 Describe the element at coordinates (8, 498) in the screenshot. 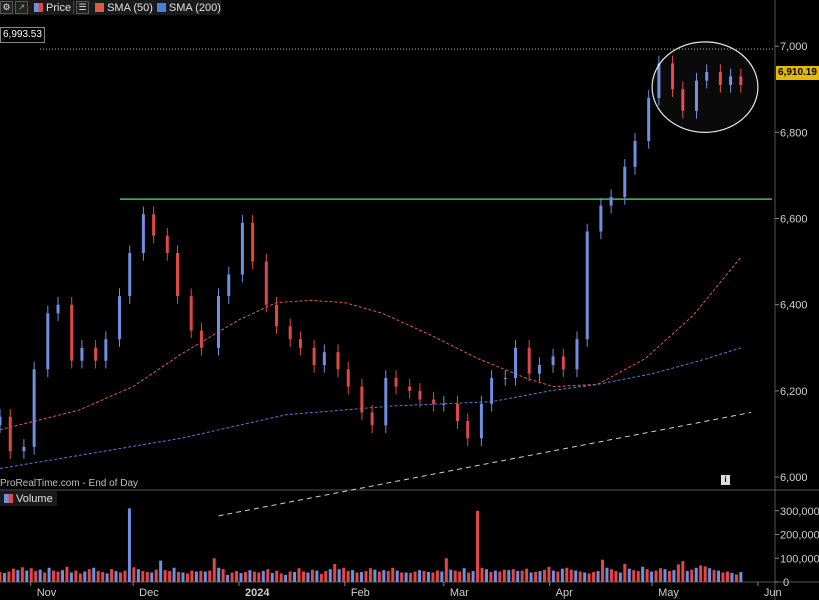

I see `volume-swatch-icon` at that location.